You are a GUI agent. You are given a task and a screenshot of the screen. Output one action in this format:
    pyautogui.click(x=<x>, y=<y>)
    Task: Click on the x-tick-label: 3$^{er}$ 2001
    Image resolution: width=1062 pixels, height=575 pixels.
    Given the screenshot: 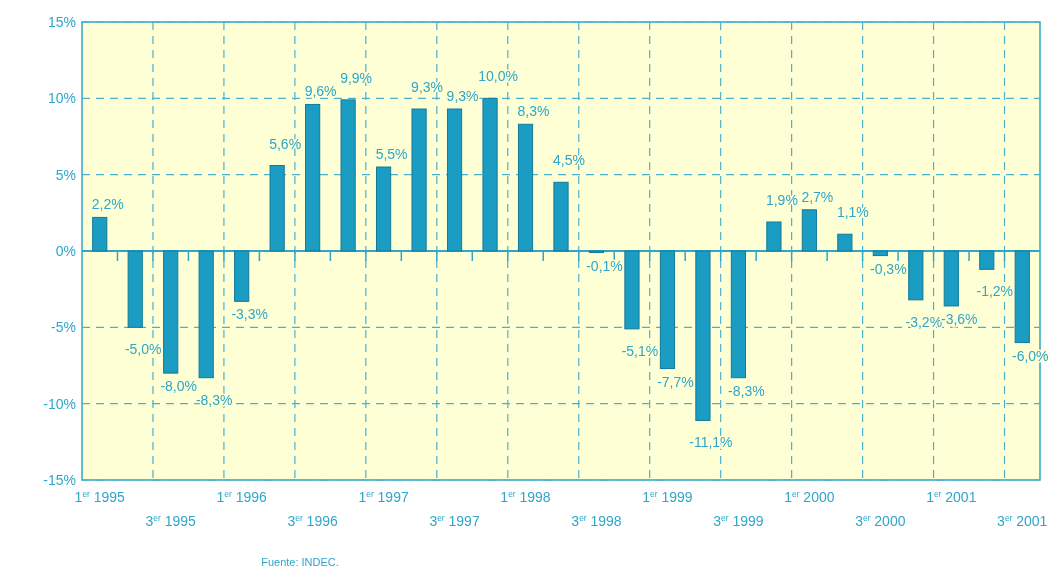 What is the action you would take?
    pyautogui.click(x=1022, y=521)
    